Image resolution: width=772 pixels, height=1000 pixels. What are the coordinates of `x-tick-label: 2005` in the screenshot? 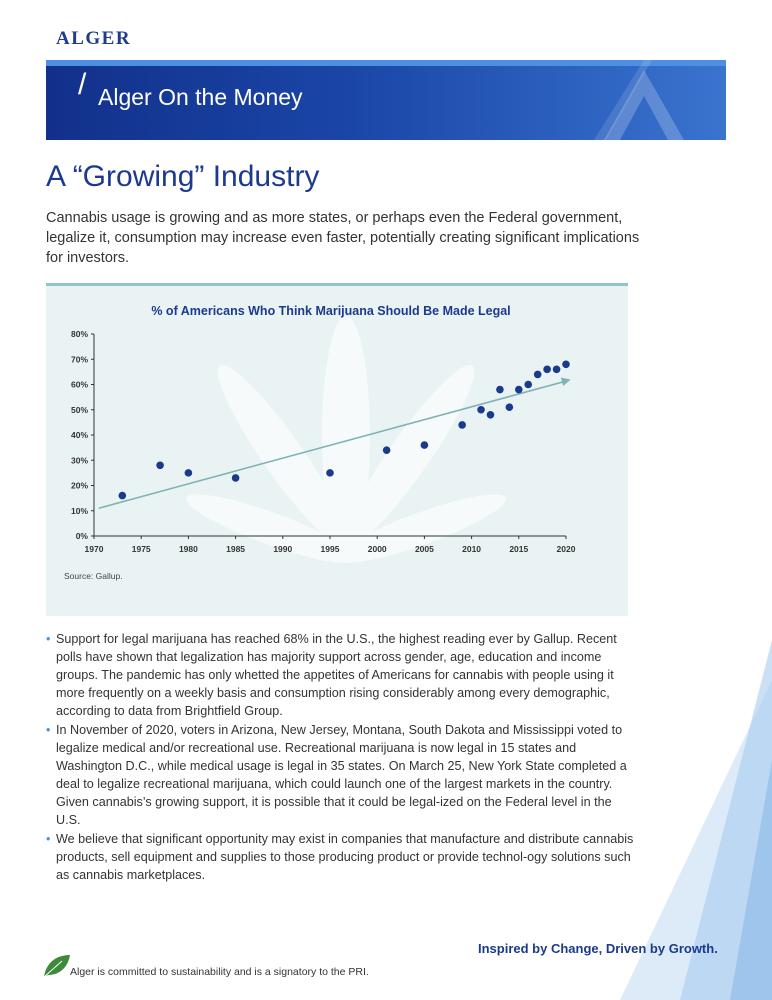 It's located at (424, 549).